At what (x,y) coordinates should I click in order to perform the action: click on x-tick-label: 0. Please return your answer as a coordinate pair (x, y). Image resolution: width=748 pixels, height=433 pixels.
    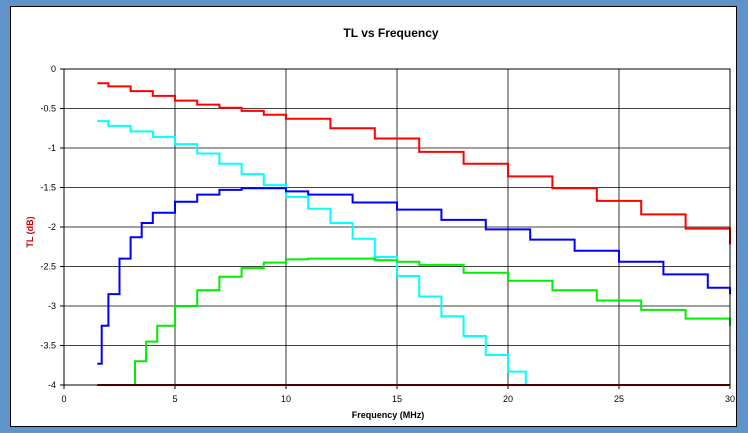
    Looking at the image, I should click on (63, 399).